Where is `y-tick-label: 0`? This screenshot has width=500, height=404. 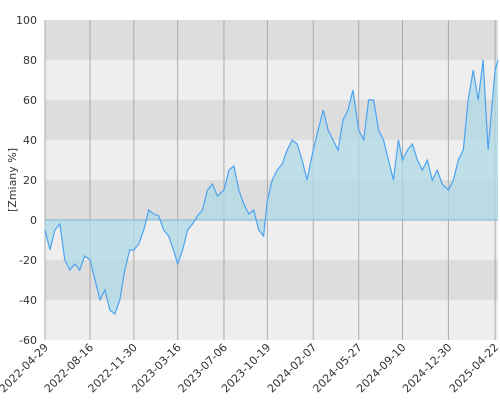
y-tick-label: 0 is located at coordinates (33, 220).